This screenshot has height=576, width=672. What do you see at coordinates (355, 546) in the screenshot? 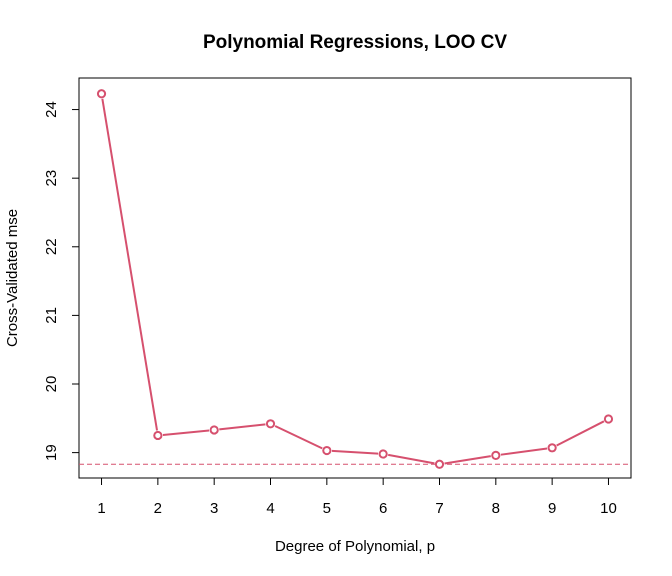
I see `x-axis-label: Degree of Polynomial, p` at bounding box center [355, 546].